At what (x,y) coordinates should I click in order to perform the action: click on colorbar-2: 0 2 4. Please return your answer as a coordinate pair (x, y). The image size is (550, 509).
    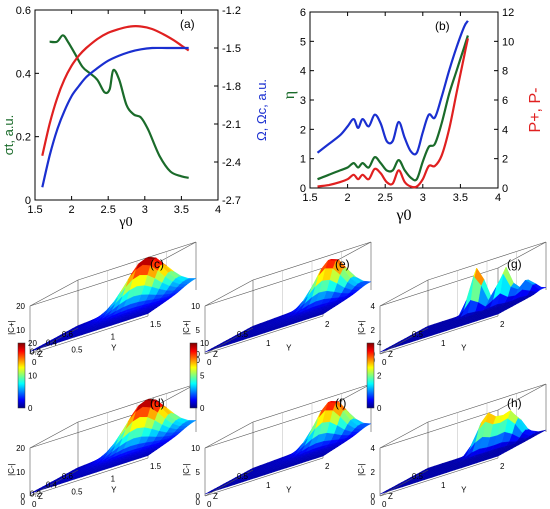
    Looking at the image, I should click on (374, 376).